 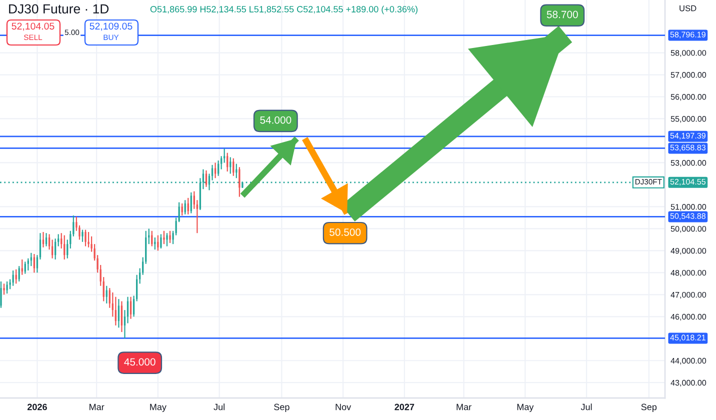 I want to click on ref-line-label: 50,543.88, so click(x=688, y=216).